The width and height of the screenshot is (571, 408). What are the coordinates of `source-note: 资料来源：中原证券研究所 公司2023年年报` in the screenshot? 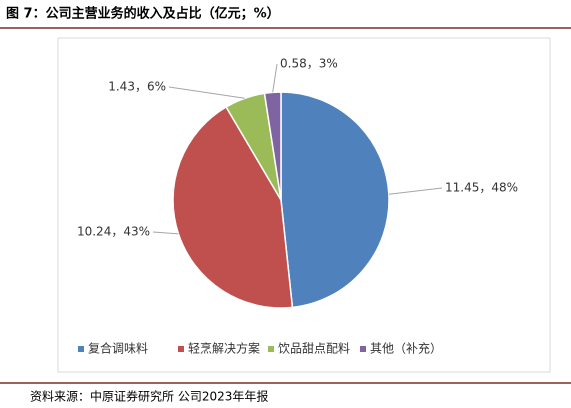 It's located at (149, 396).